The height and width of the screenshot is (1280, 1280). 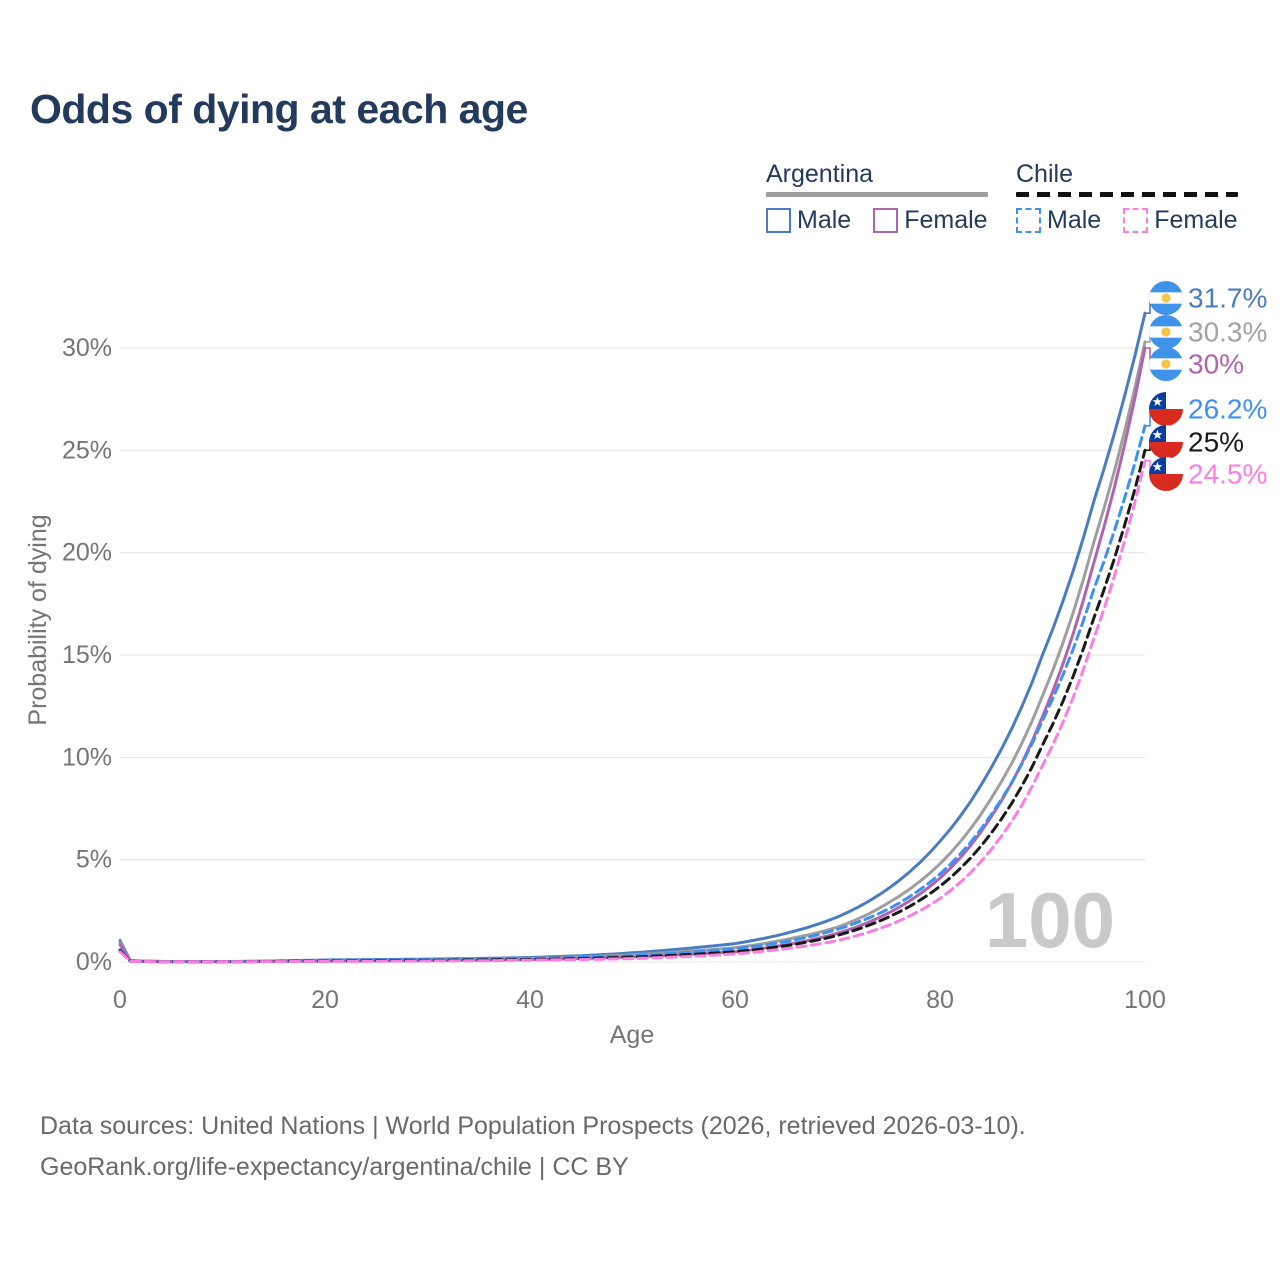 What do you see at coordinates (877, 197) in the screenshot?
I see `legend-group-argentina: Argentina Male Female` at bounding box center [877, 197].